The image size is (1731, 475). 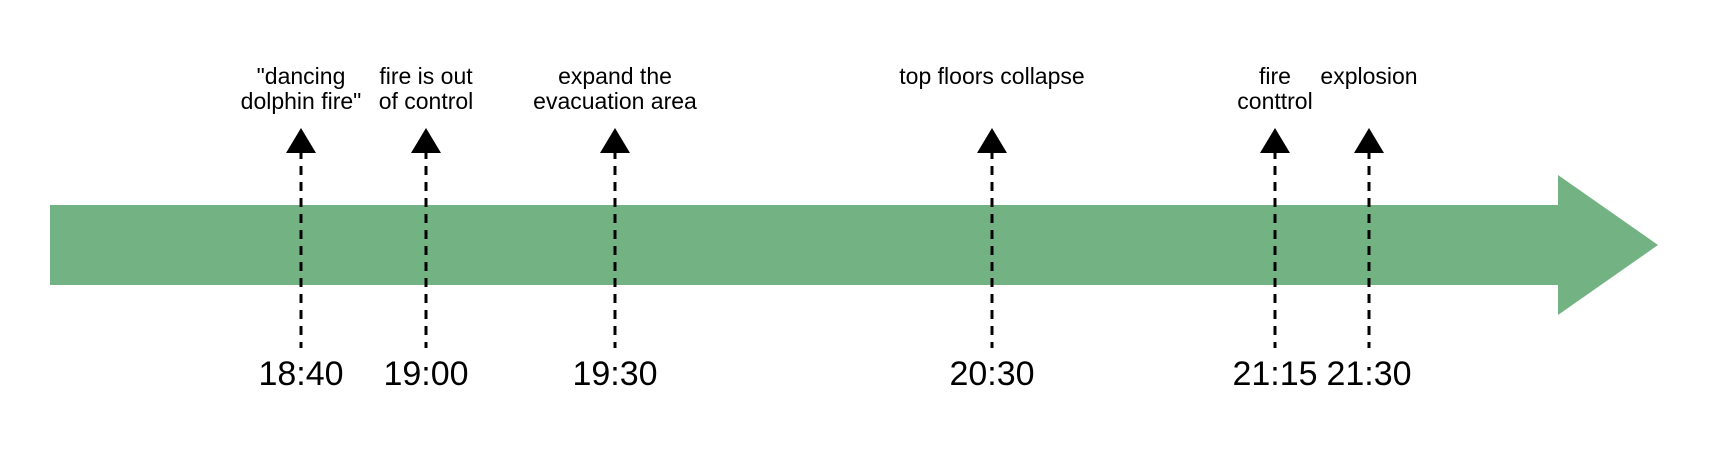 I want to click on event-label-line: conttrol, so click(x=1274, y=101).